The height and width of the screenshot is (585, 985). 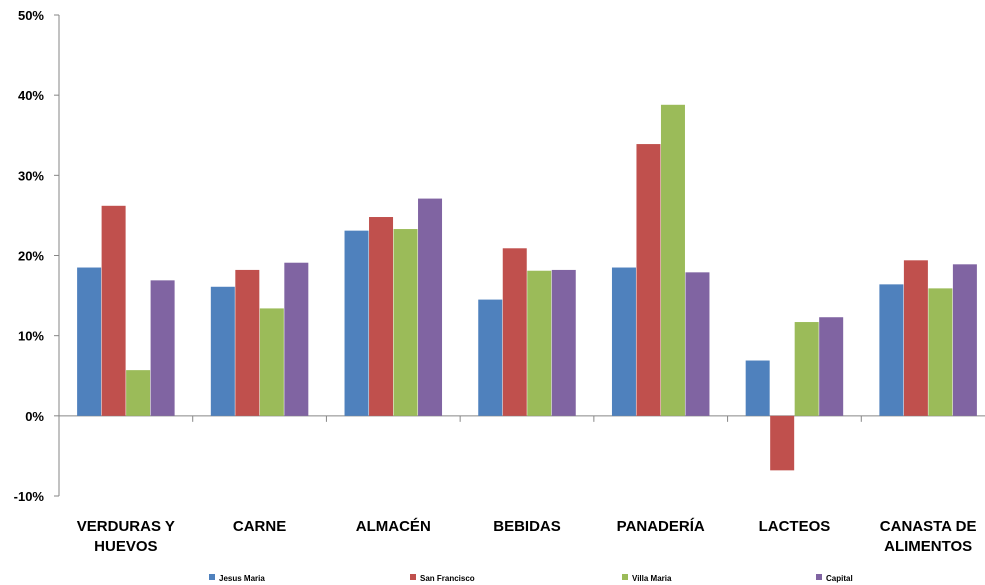 I want to click on y-tick-label: 30%, so click(x=31, y=175).